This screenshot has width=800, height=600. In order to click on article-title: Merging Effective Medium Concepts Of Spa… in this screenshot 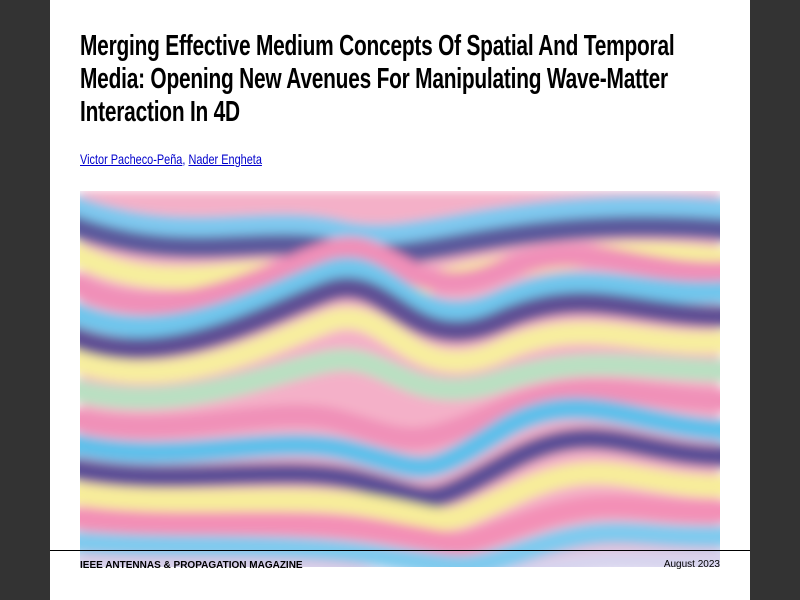, I will do `click(377, 79)`.